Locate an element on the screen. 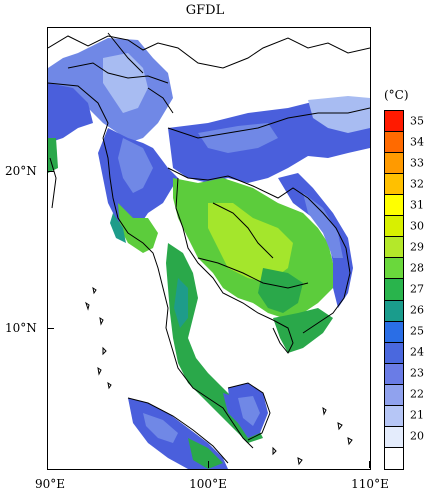 The image size is (428, 500). colorbar-label: 21 is located at coordinates (417, 415).